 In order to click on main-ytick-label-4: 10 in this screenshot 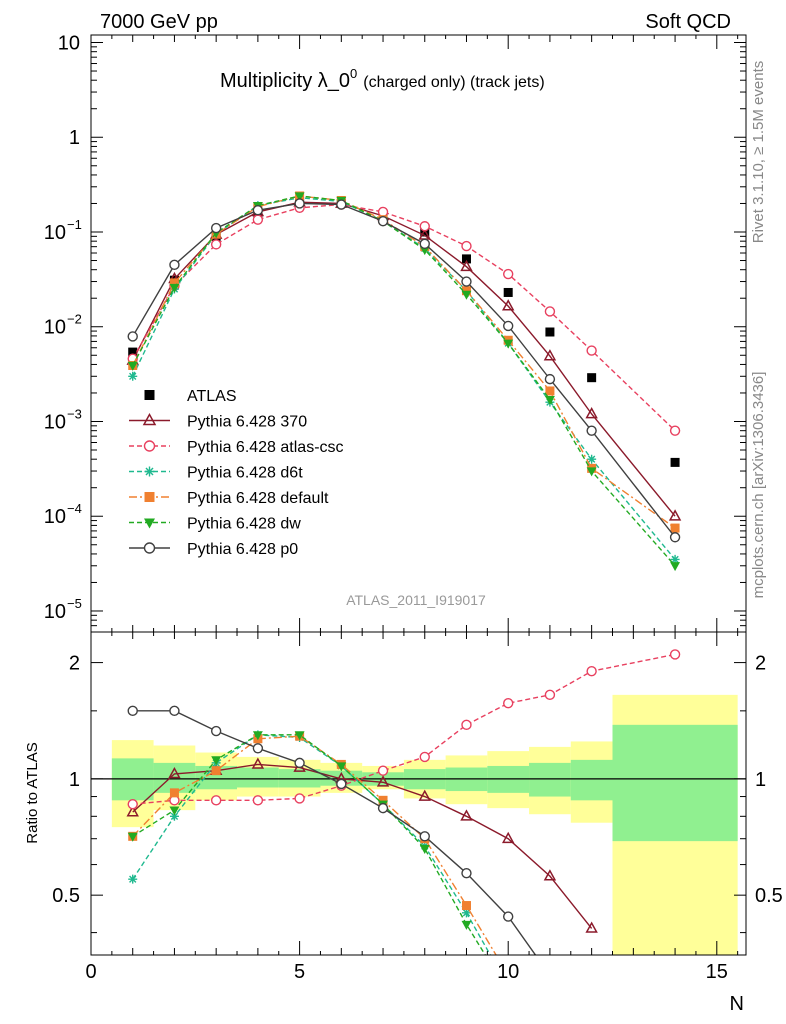, I will do `click(55, 422)`.